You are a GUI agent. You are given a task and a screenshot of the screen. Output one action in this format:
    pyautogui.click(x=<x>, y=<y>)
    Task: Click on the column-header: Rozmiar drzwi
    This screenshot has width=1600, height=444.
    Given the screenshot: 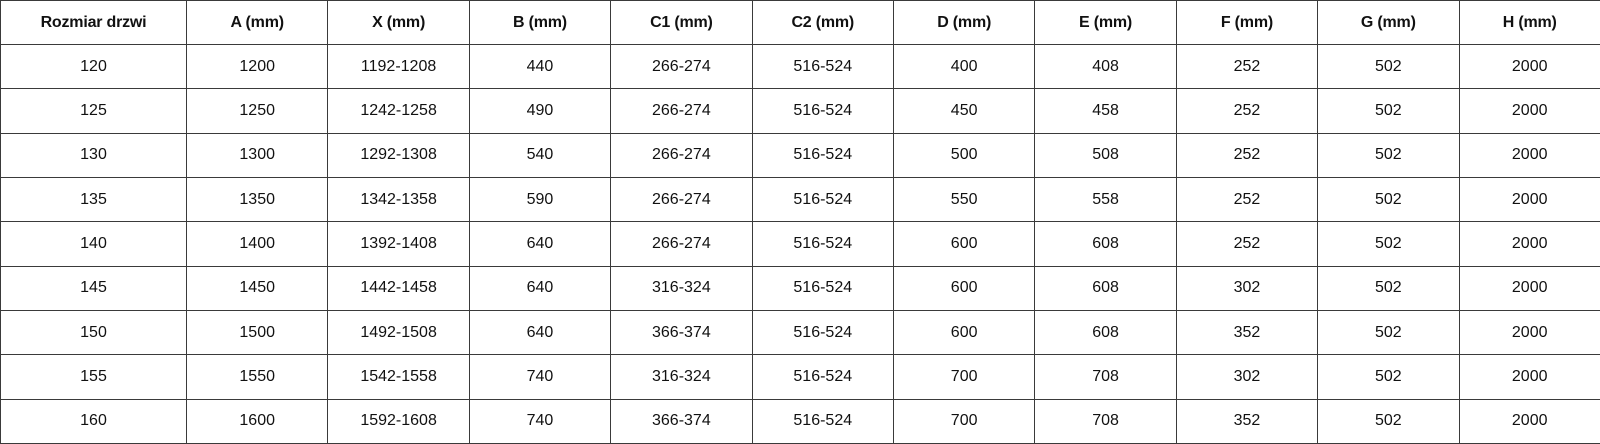 What is the action you would take?
    pyautogui.click(x=93, y=22)
    